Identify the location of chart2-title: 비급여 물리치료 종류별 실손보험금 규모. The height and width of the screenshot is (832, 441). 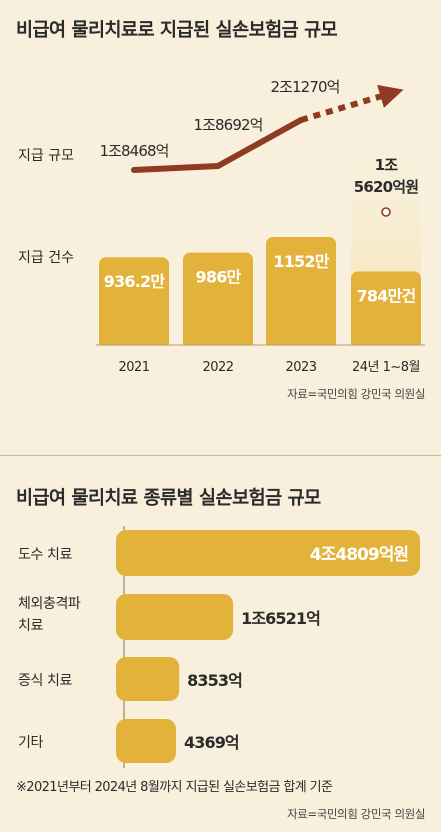
(168, 498).